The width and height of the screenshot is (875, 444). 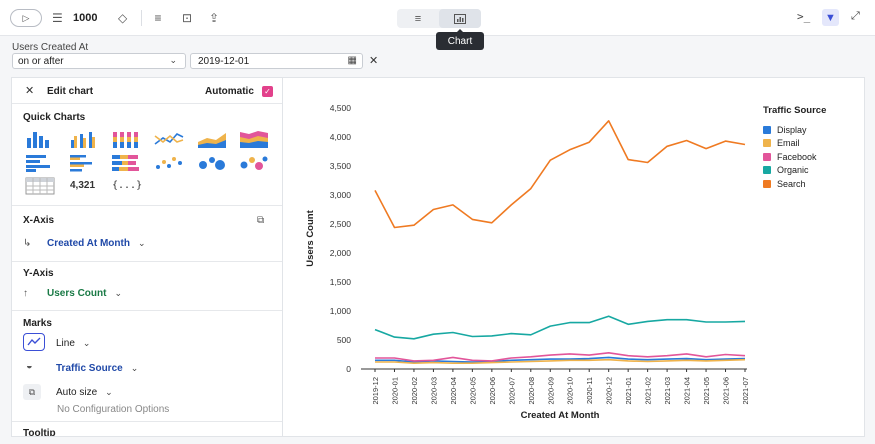 What do you see at coordinates (460, 18) in the screenshot?
I see `bar-chart-icon` at bounding box center [460, 18].